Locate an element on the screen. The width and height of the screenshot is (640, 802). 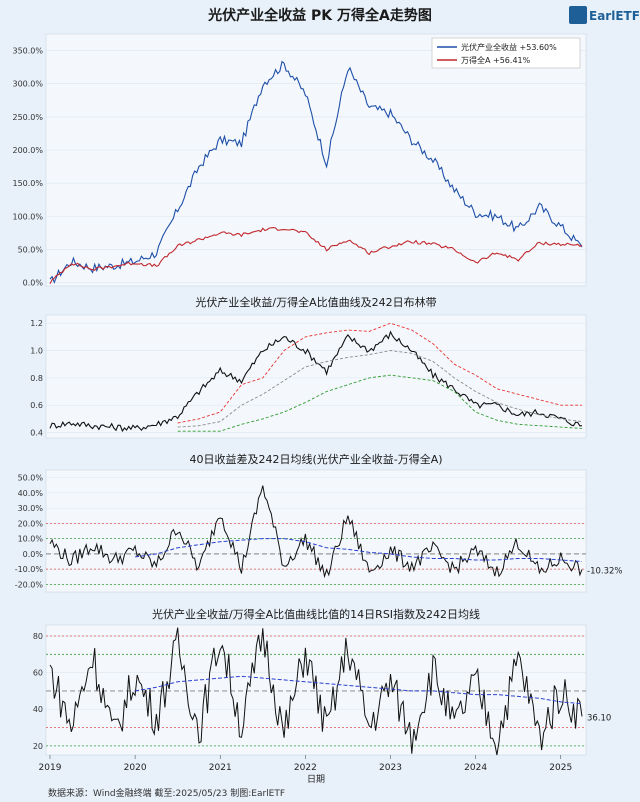
x-axis-label: 日期 is located at coordinates (316, 779).